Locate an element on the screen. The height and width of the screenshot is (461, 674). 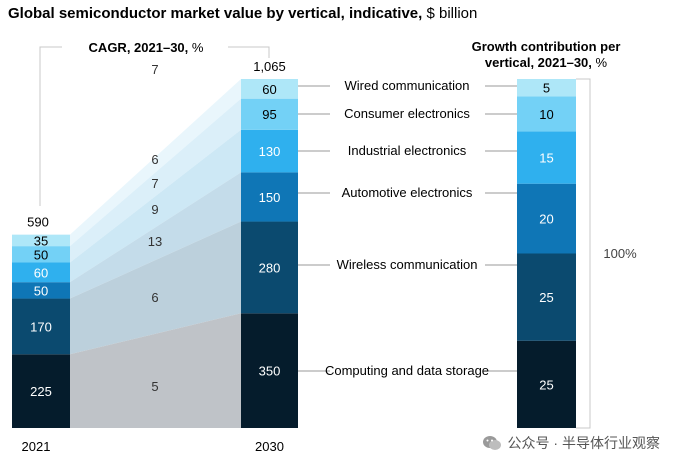
value-label-2030: 280 is located at coordinates (270, 267).